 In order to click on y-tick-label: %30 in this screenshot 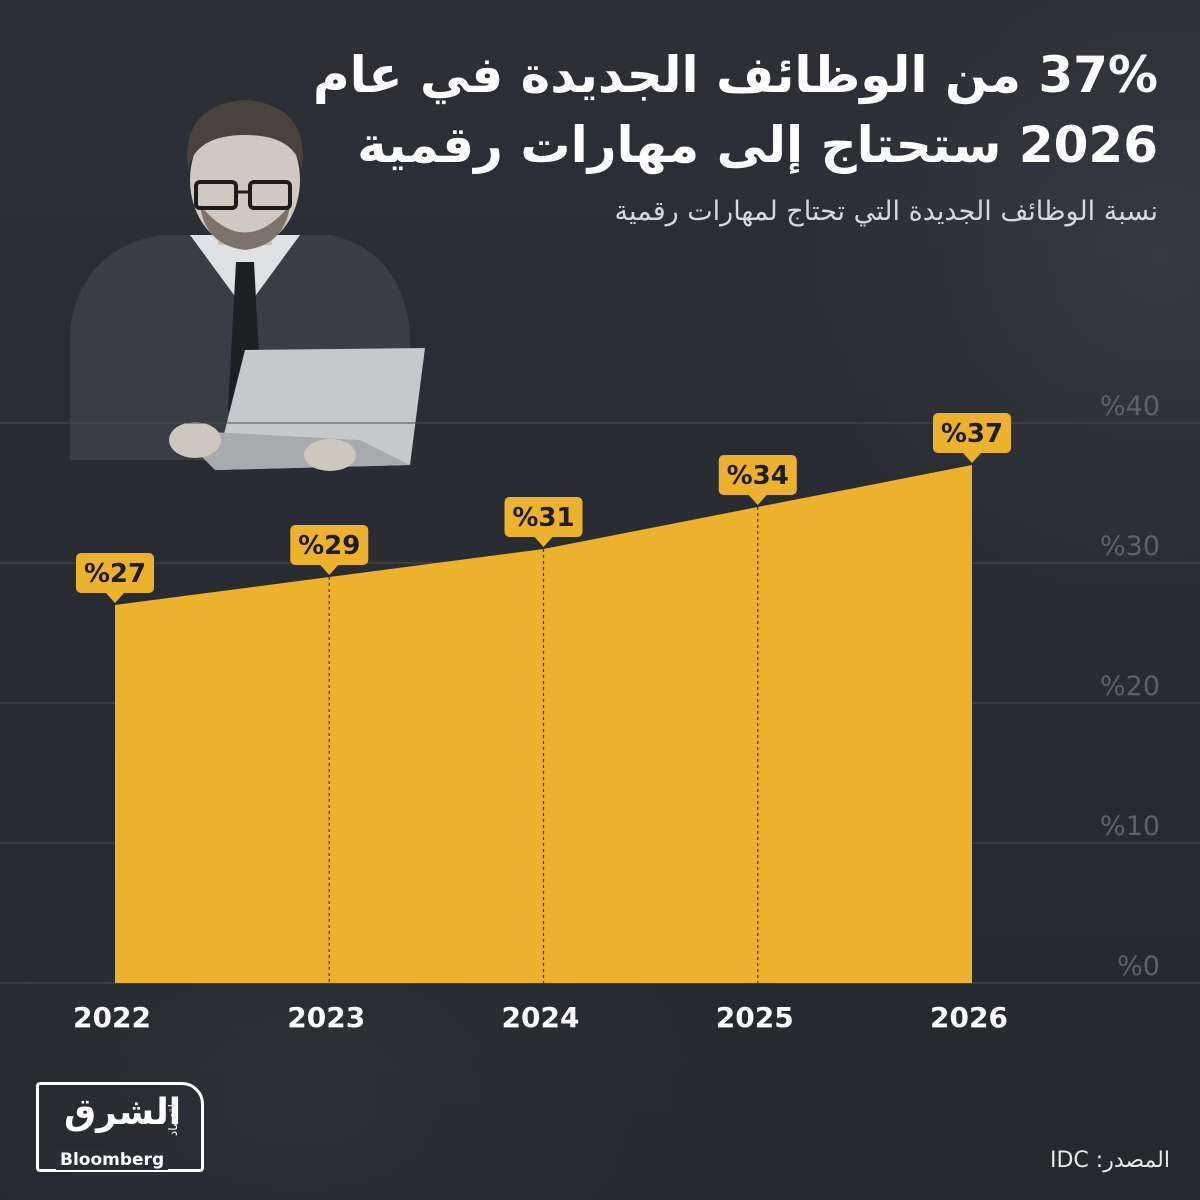, I will do `click(1130, 546)`.